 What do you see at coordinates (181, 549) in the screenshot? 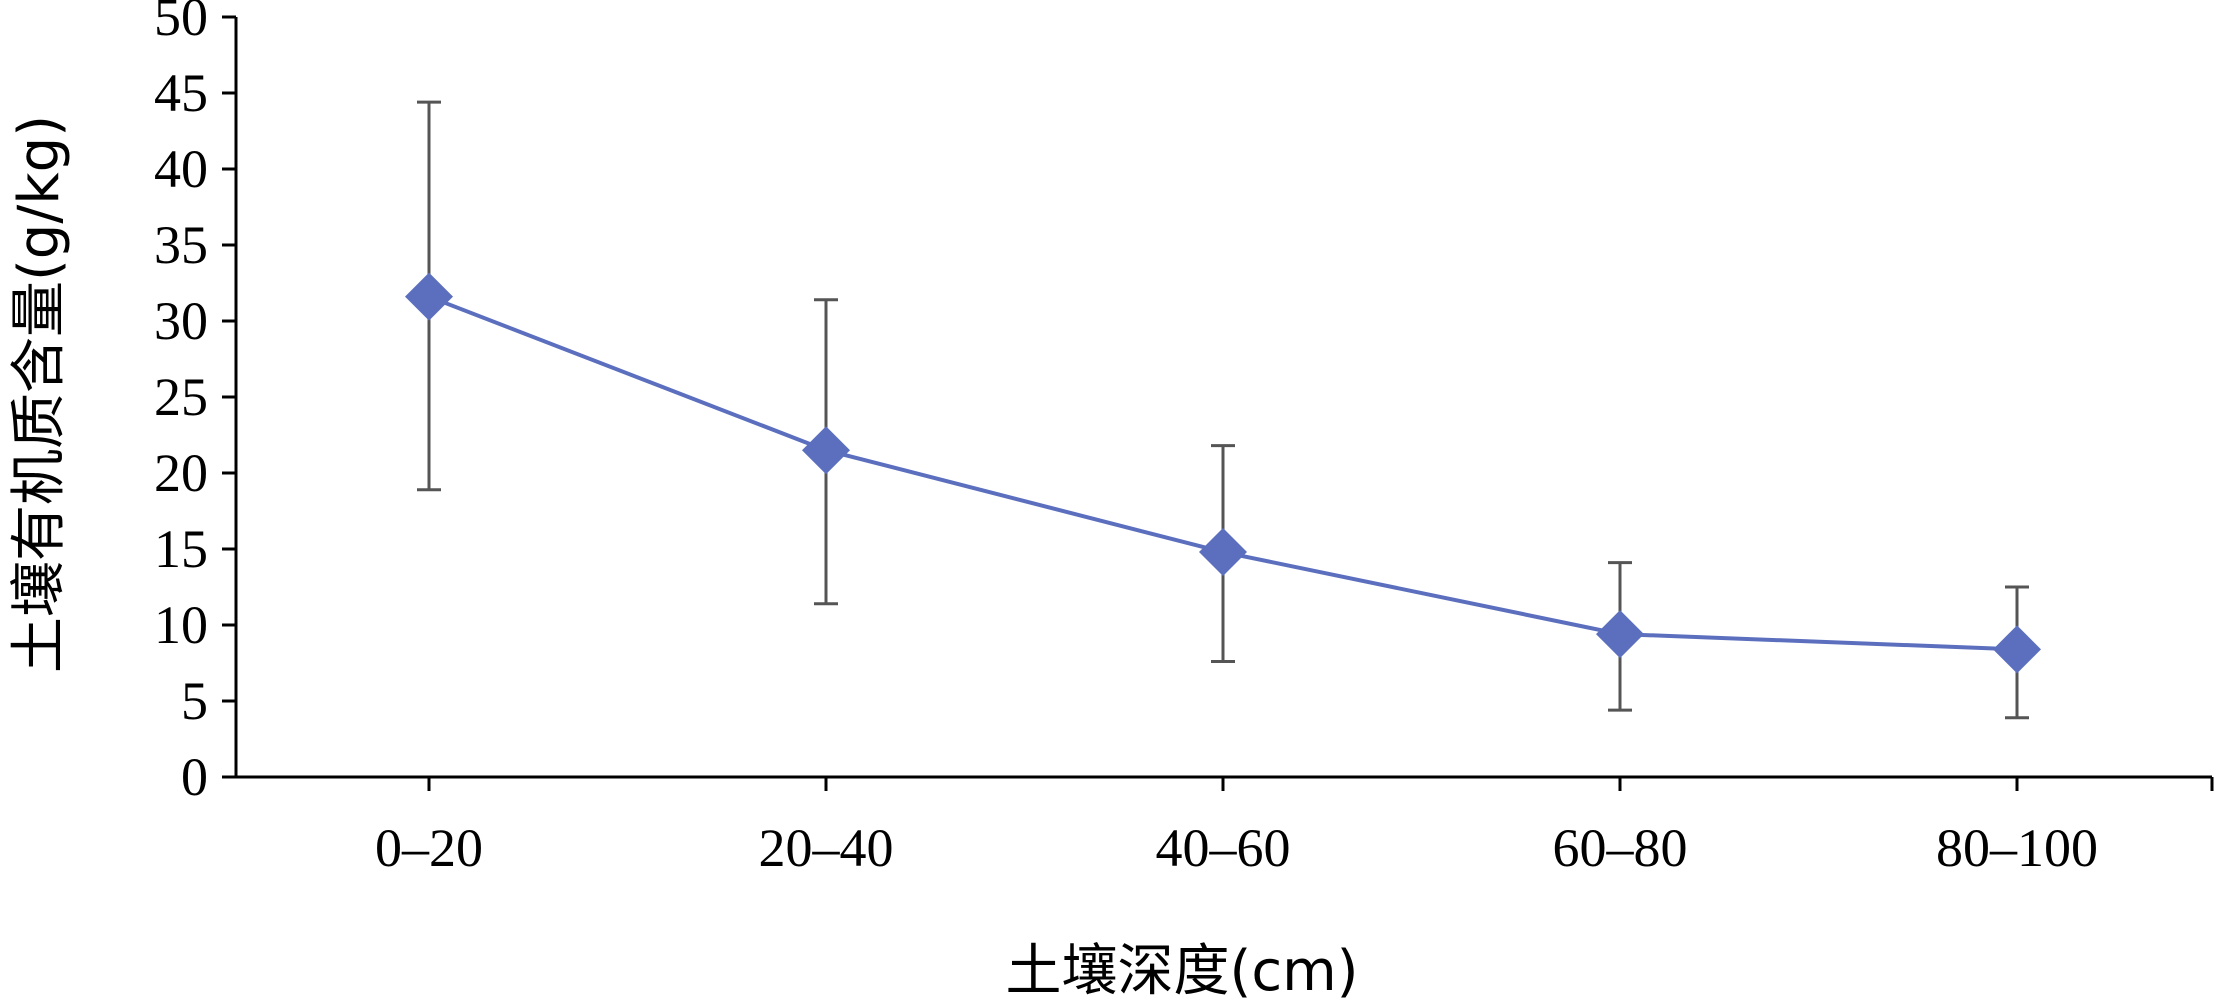
I see `y-tick-label: 15` at bounding box center [181, 549].